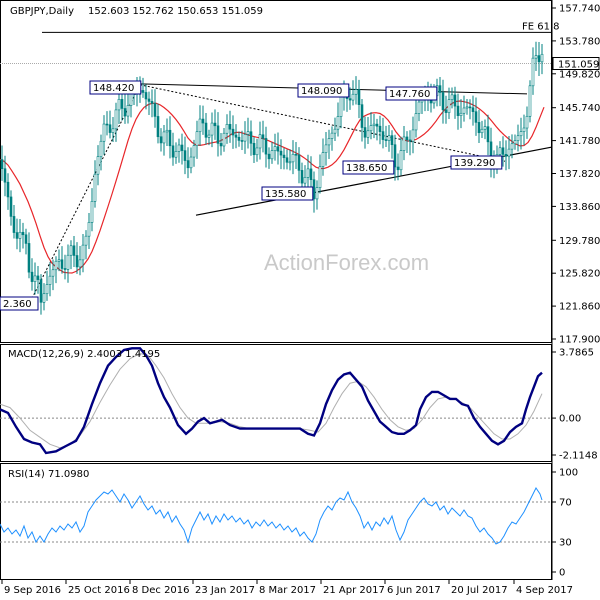 Image resolution: width=600 pixels, height=600 pixels. I want to click on time-tick-label: 20 Jul 2017, so click(479, 590).